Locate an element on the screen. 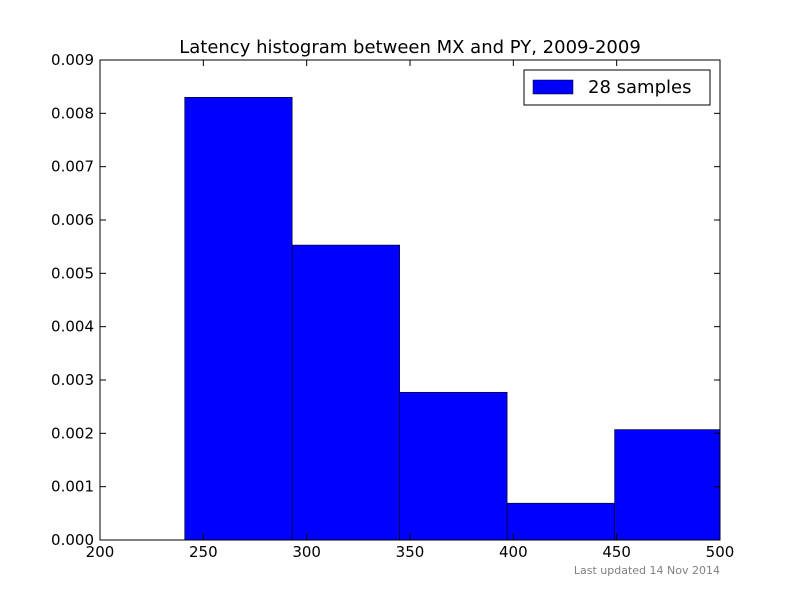 The image size is (800, 600). last-updated-note: Last updated 14 Nov 2014 is located at coordinates (647, 570).